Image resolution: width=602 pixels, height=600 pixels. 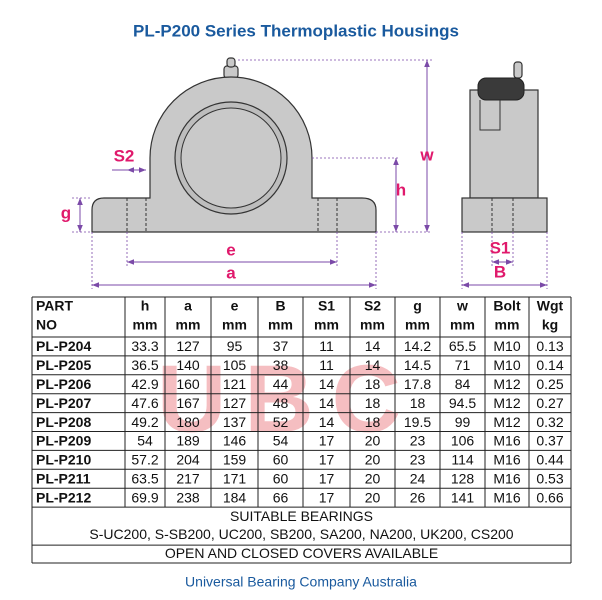 What do you see at coordinates (490, 115) in the screenshot?
I see `side-detail` at bounding box center [490, 115].